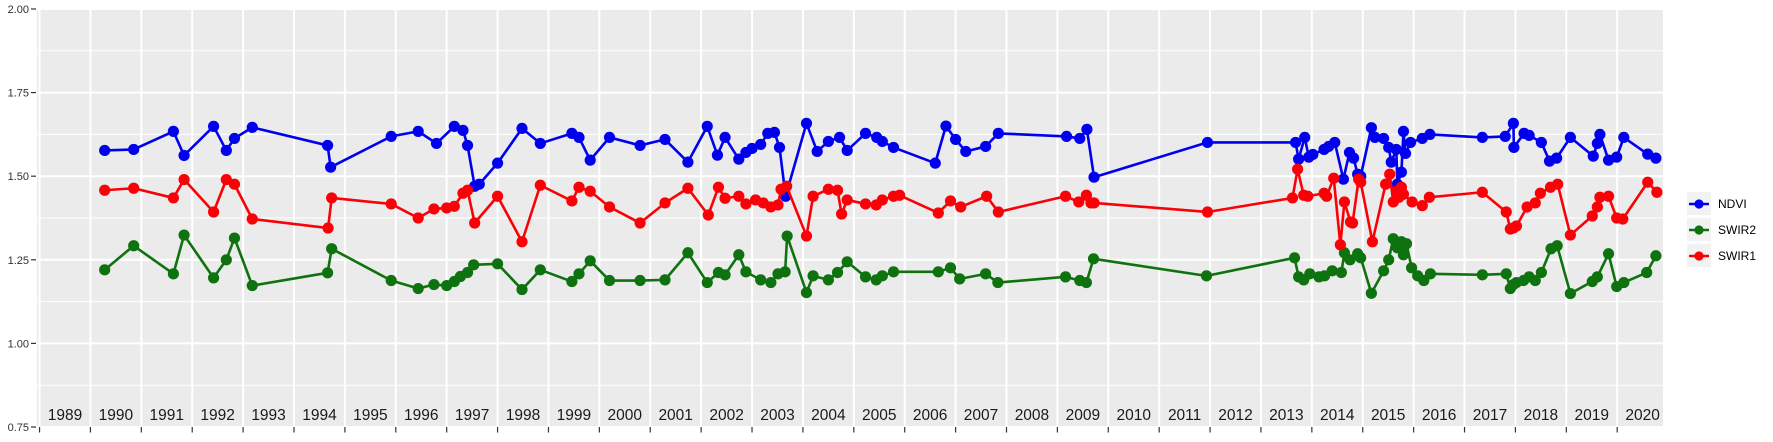 This screenshot has height=442, width=1773. Describe the element at coordinates (18, 344) in the screenshot. I see `y-axis-tick-label: 1.00` at that location.